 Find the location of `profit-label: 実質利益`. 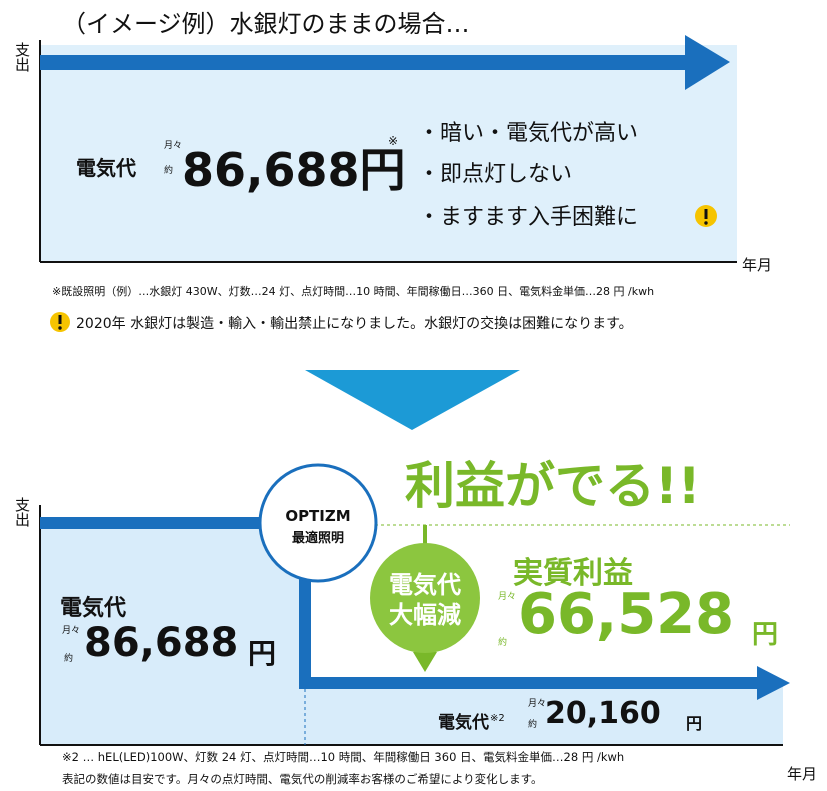

profit-label: 実質利益 is located at coordinates (573, 573).